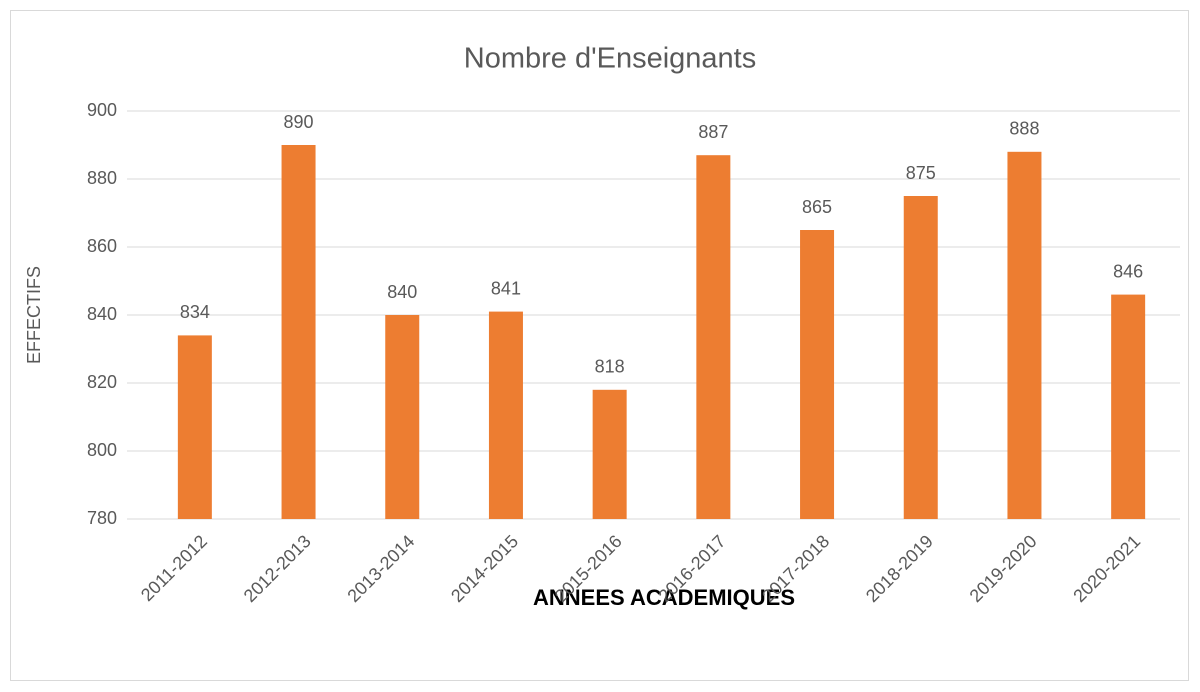 Image resolution: width=1200 pixels, height=692 pixels. What do you see at coordinates (817, 207) in the screenshot?
I see `data-label: 865` at bounding box center [817, 207].